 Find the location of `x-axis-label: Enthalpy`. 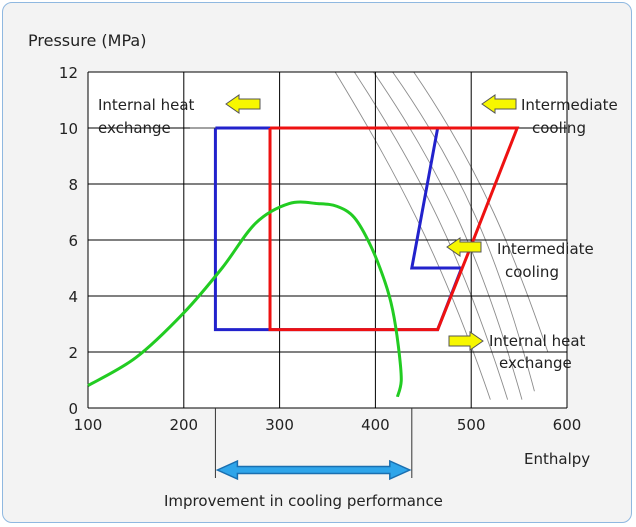

x-axis-label: Enthalpy is located at coordinates (557, 459).